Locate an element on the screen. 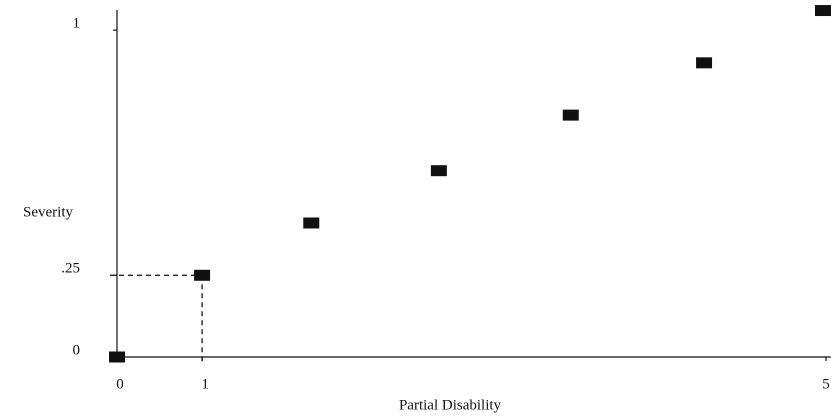  y-axis-label: Severity is located at coordinates (48, 212).